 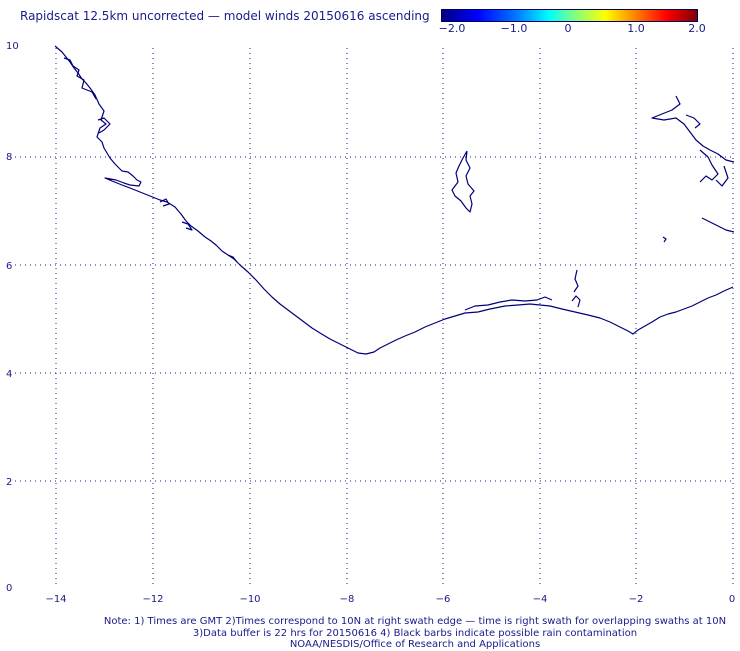 I want to click on y-tick-label: 6, so click(x=9, y=266).